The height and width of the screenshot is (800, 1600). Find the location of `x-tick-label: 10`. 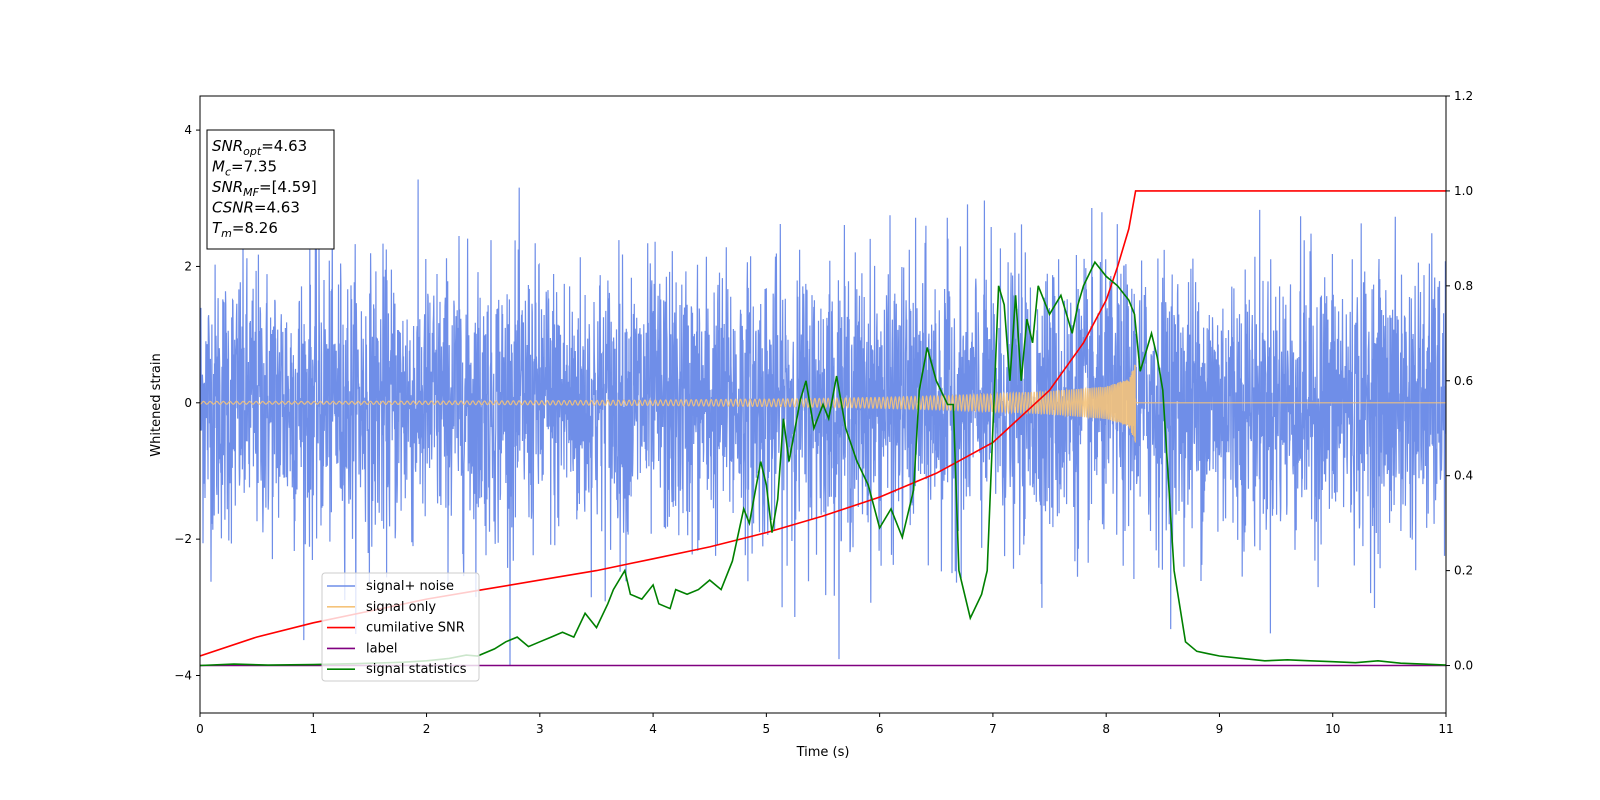

x-tick-label: 10 is located at coordinates (1332, 729).